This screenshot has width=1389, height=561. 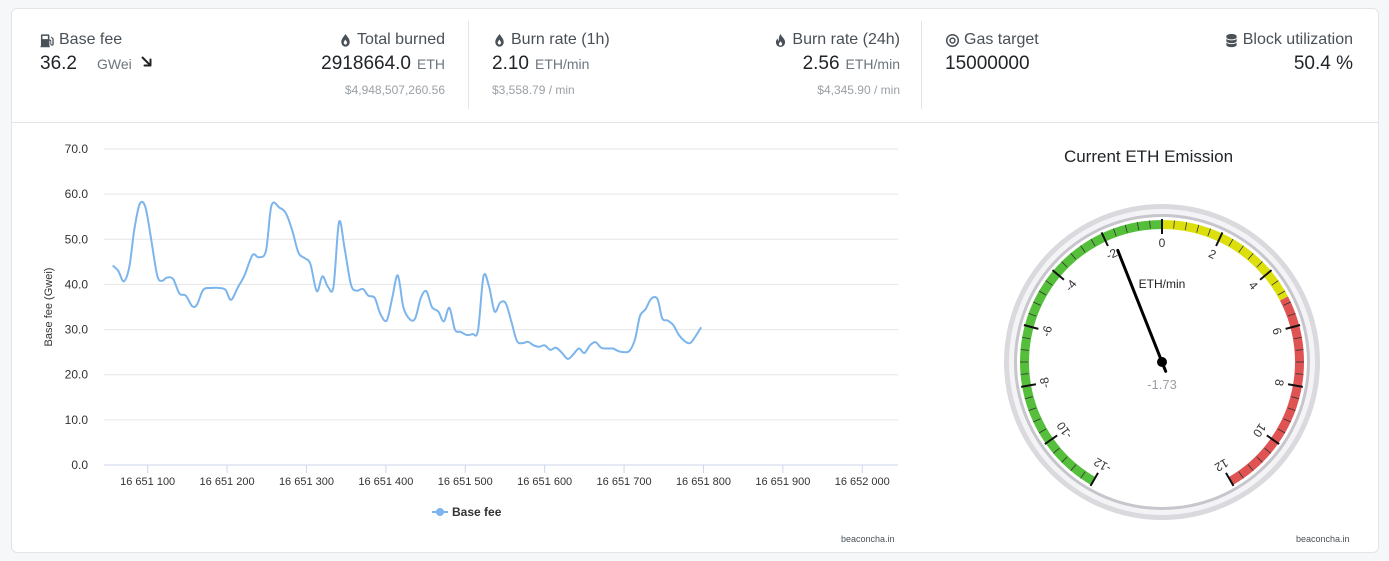 I want to click on y-tick-label: 30.0, so click(x=77, y=330).